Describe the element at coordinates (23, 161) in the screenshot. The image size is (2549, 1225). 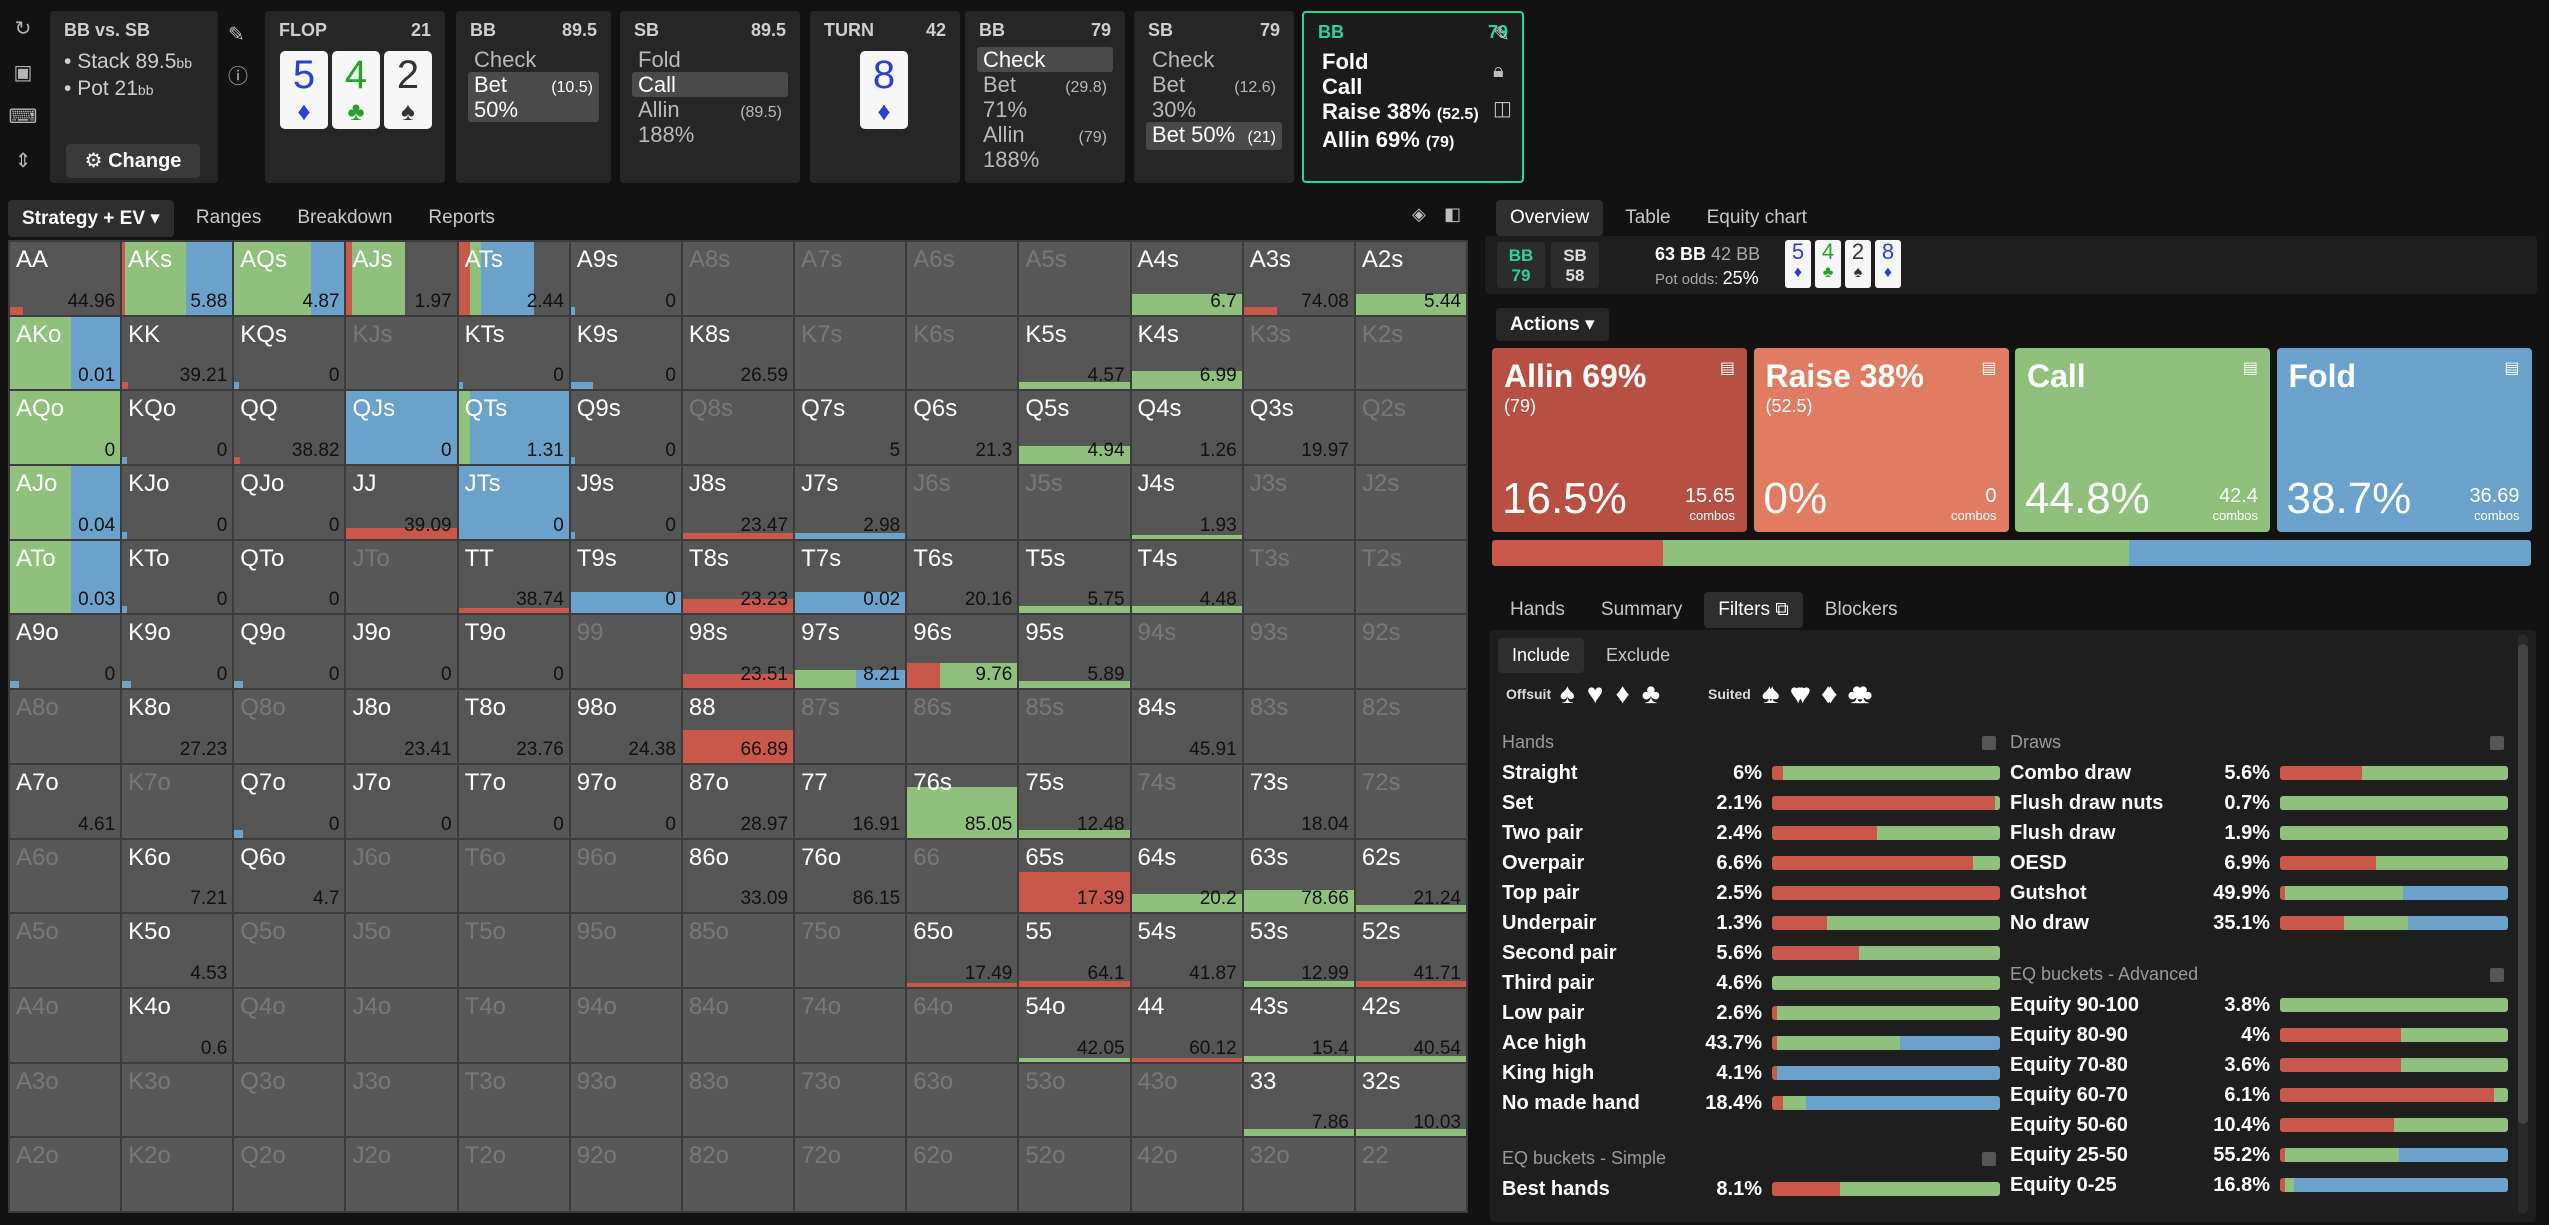
I see `fit-icon: ⇕` at that location.